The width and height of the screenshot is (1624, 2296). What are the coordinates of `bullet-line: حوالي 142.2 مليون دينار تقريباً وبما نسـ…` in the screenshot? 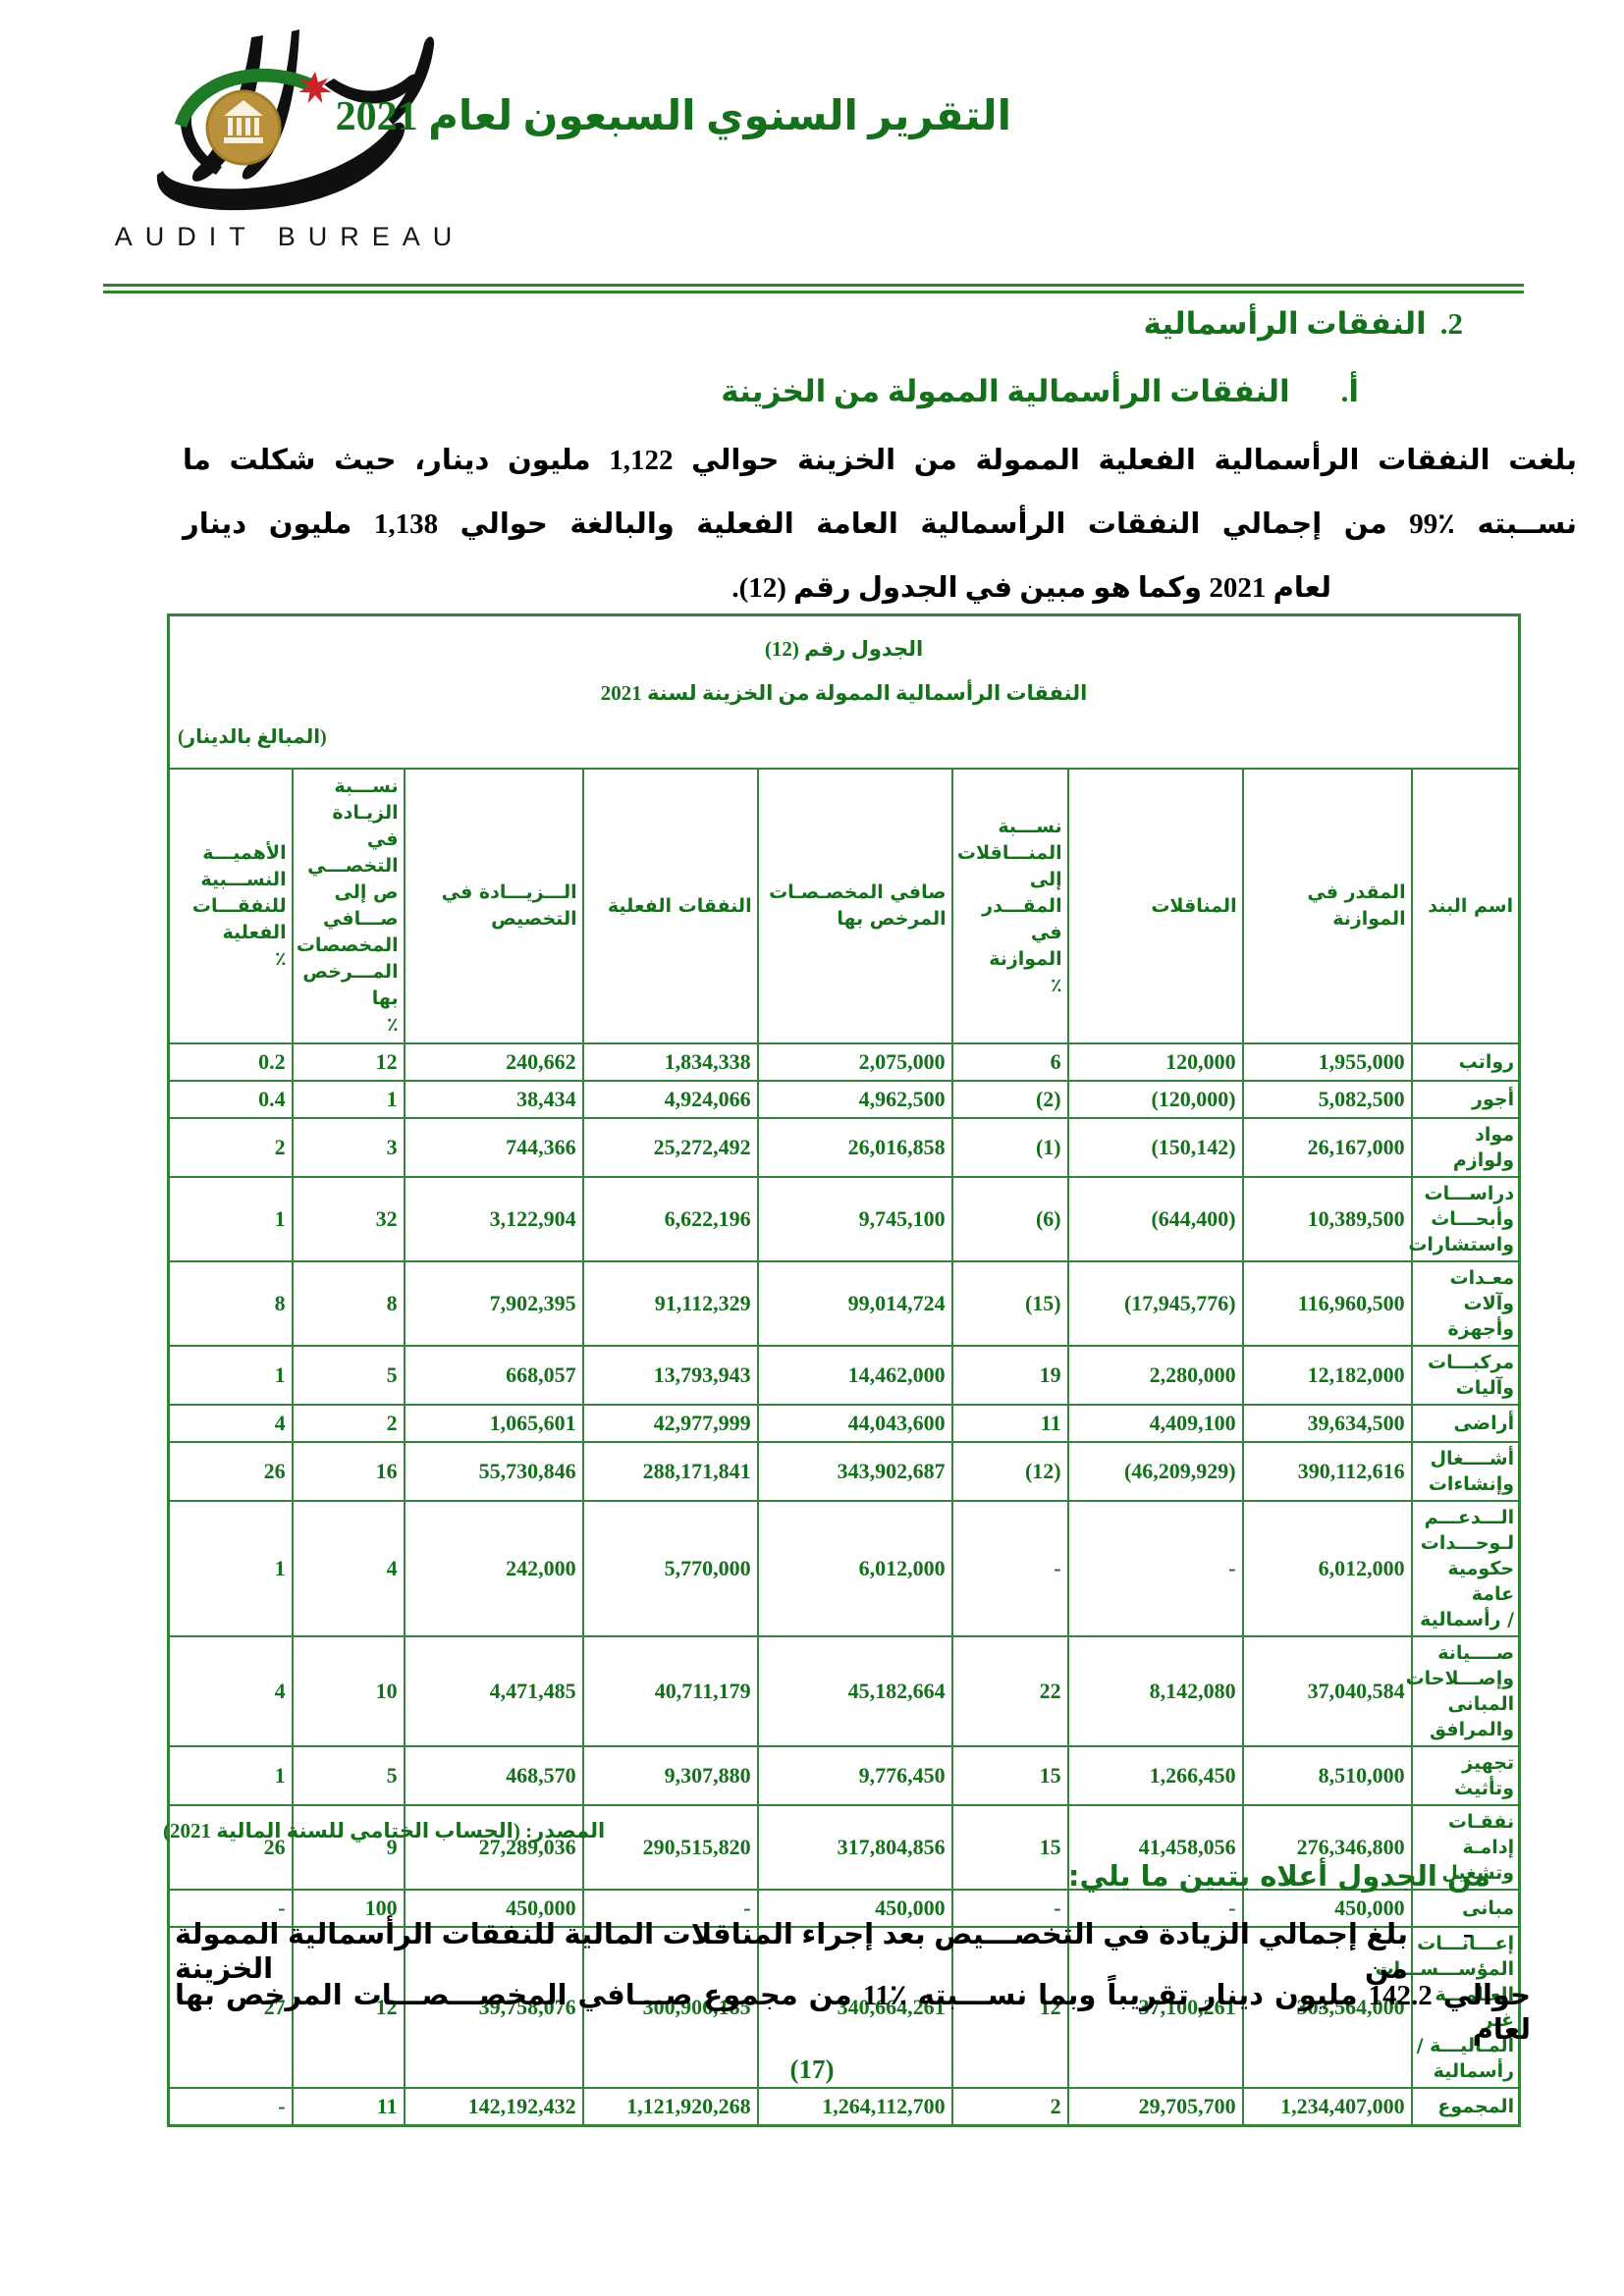 It's located at (853, 2013).